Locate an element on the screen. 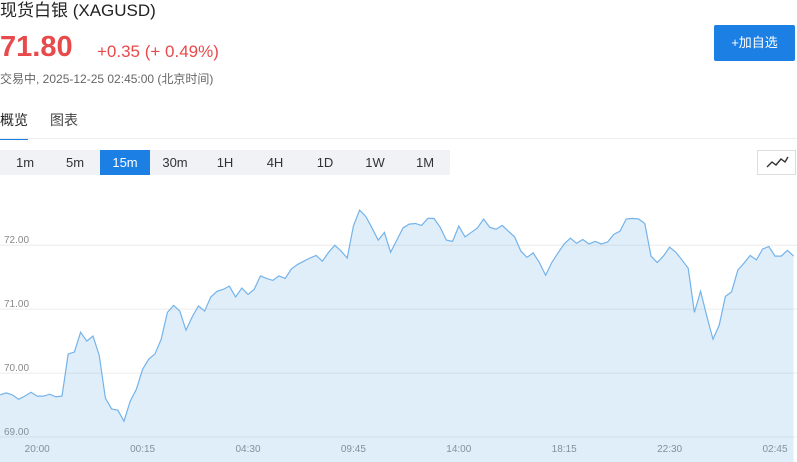 The height and width of the screenshot is (462, 797). y-tick-label: 71.00 is located at coordinates (16, 304).